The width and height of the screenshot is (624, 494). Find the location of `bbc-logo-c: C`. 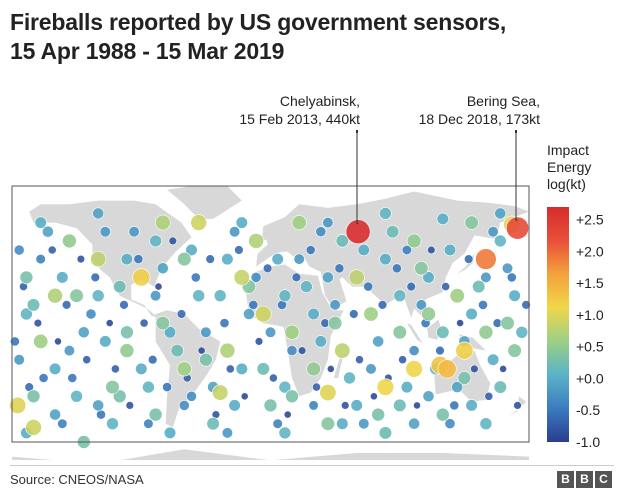

bbc-logo-c: C is located at coordinates (603, 479).